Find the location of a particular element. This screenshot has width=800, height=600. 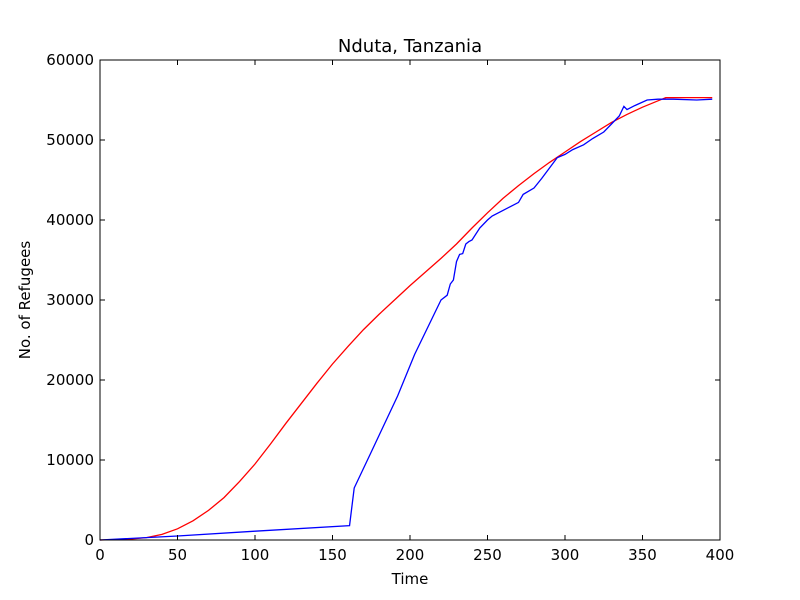

y-tick-label: 0 is located at coordinates (89, 540).